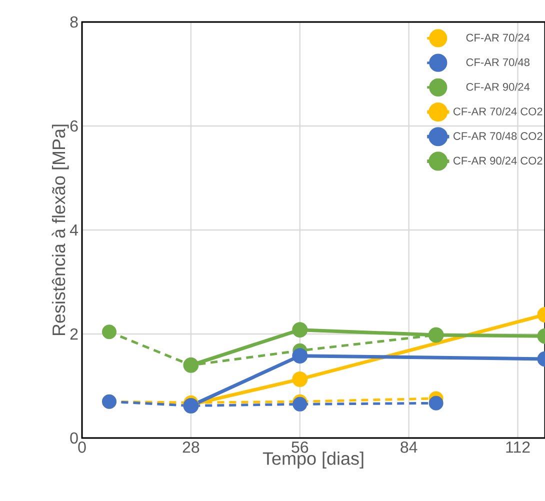  Describe the element at coordinates (518, 447) in the screenshot. I see `x-tick-label: 112` at that location.